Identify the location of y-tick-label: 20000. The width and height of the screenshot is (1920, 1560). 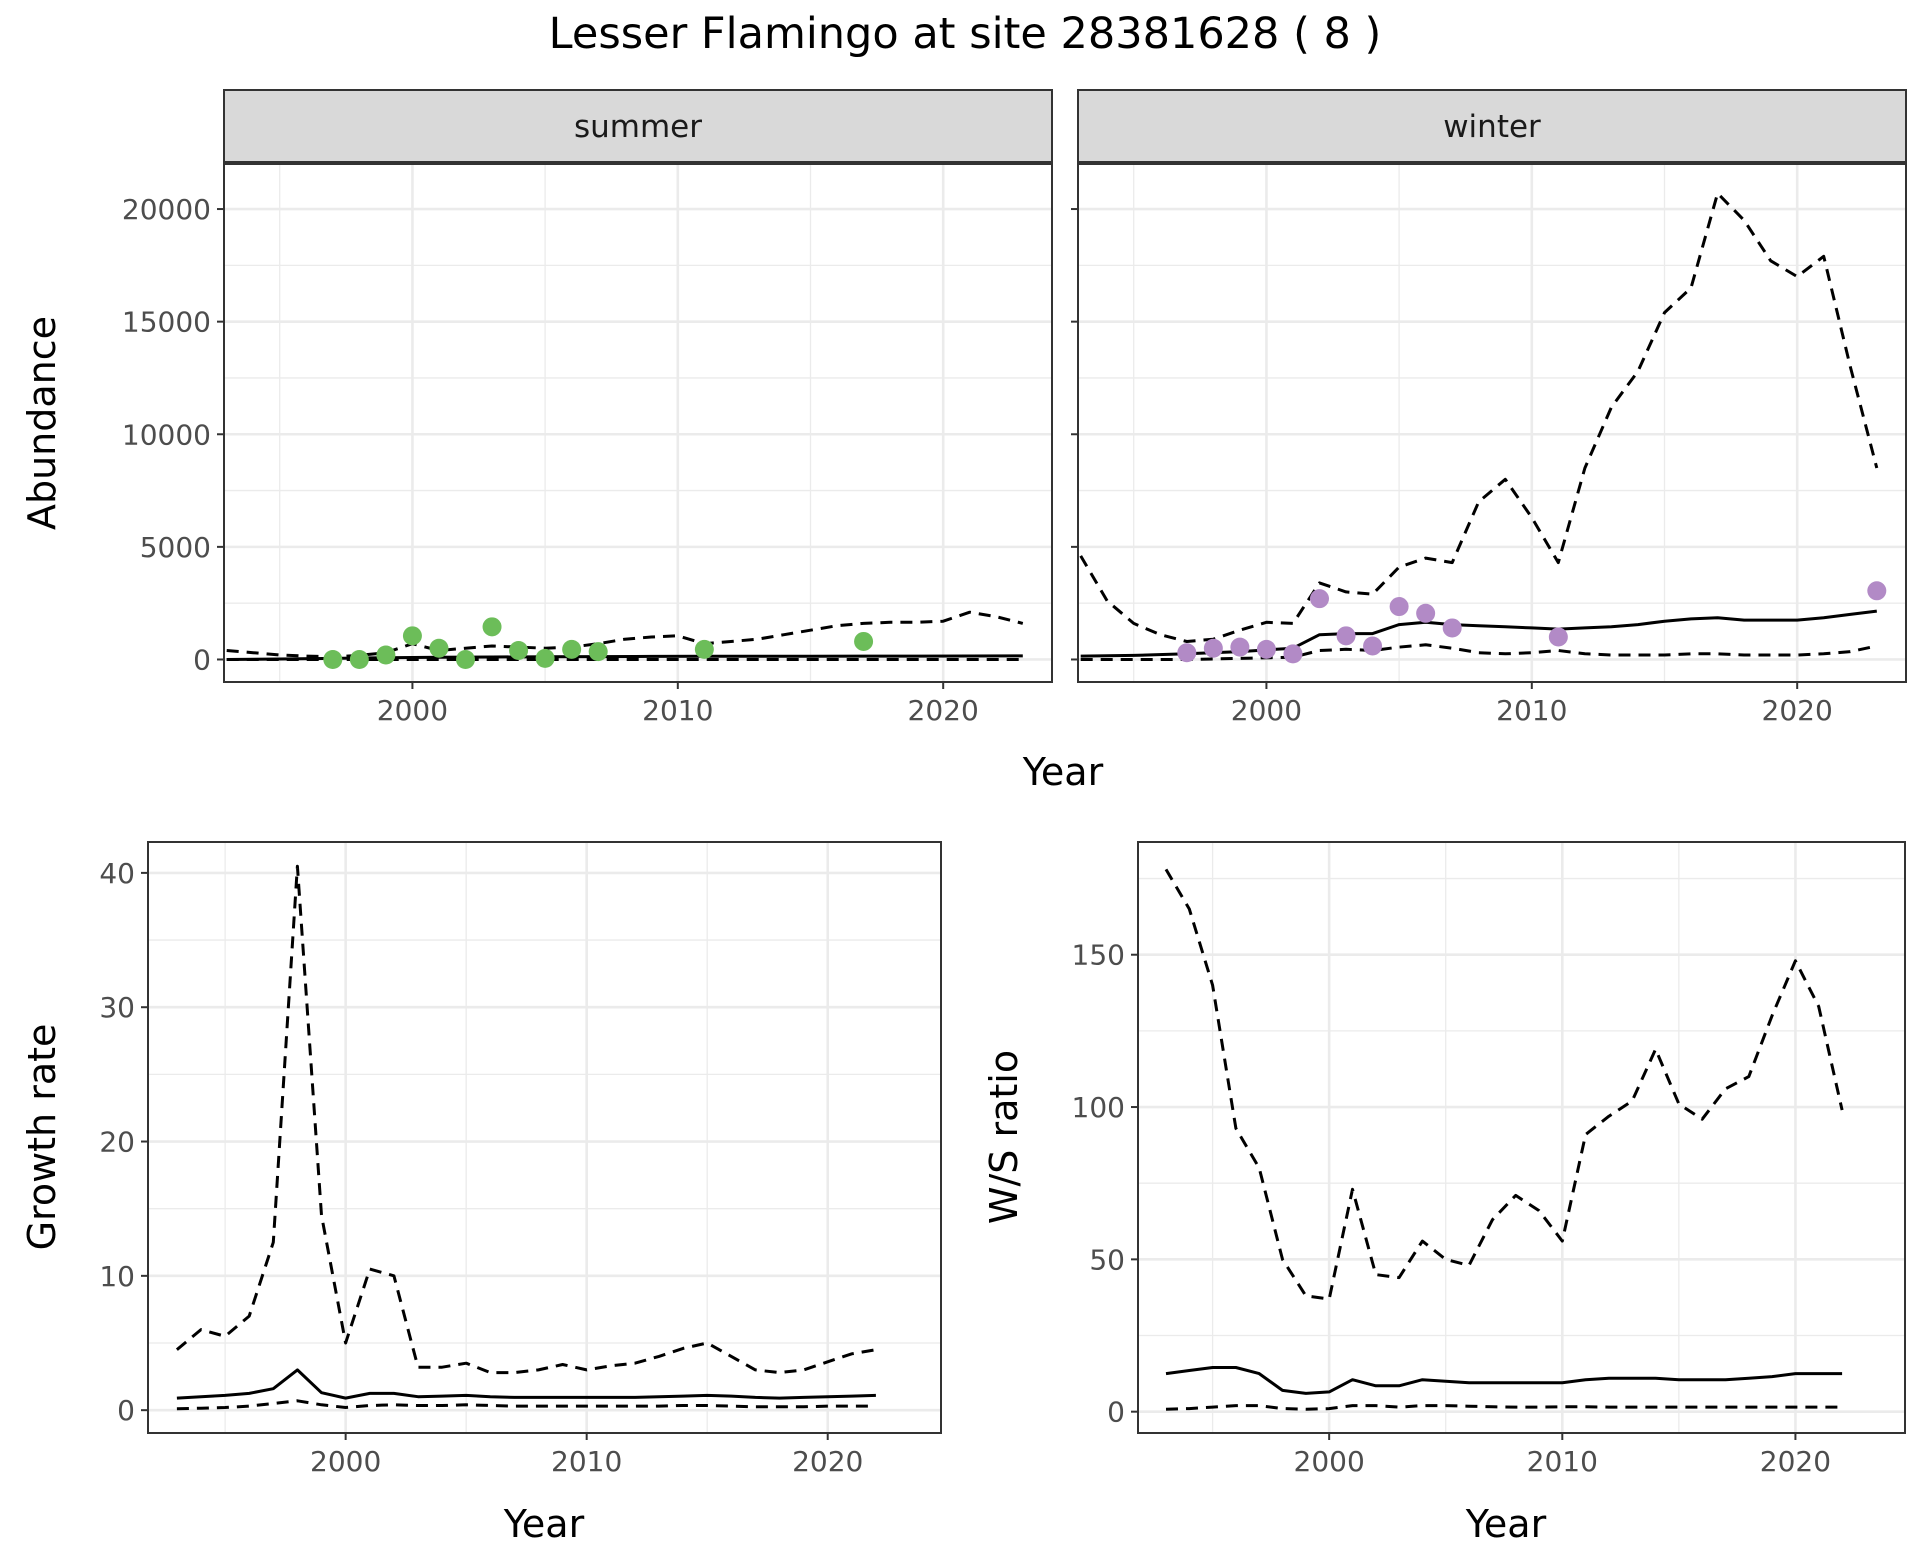
(166, 209).